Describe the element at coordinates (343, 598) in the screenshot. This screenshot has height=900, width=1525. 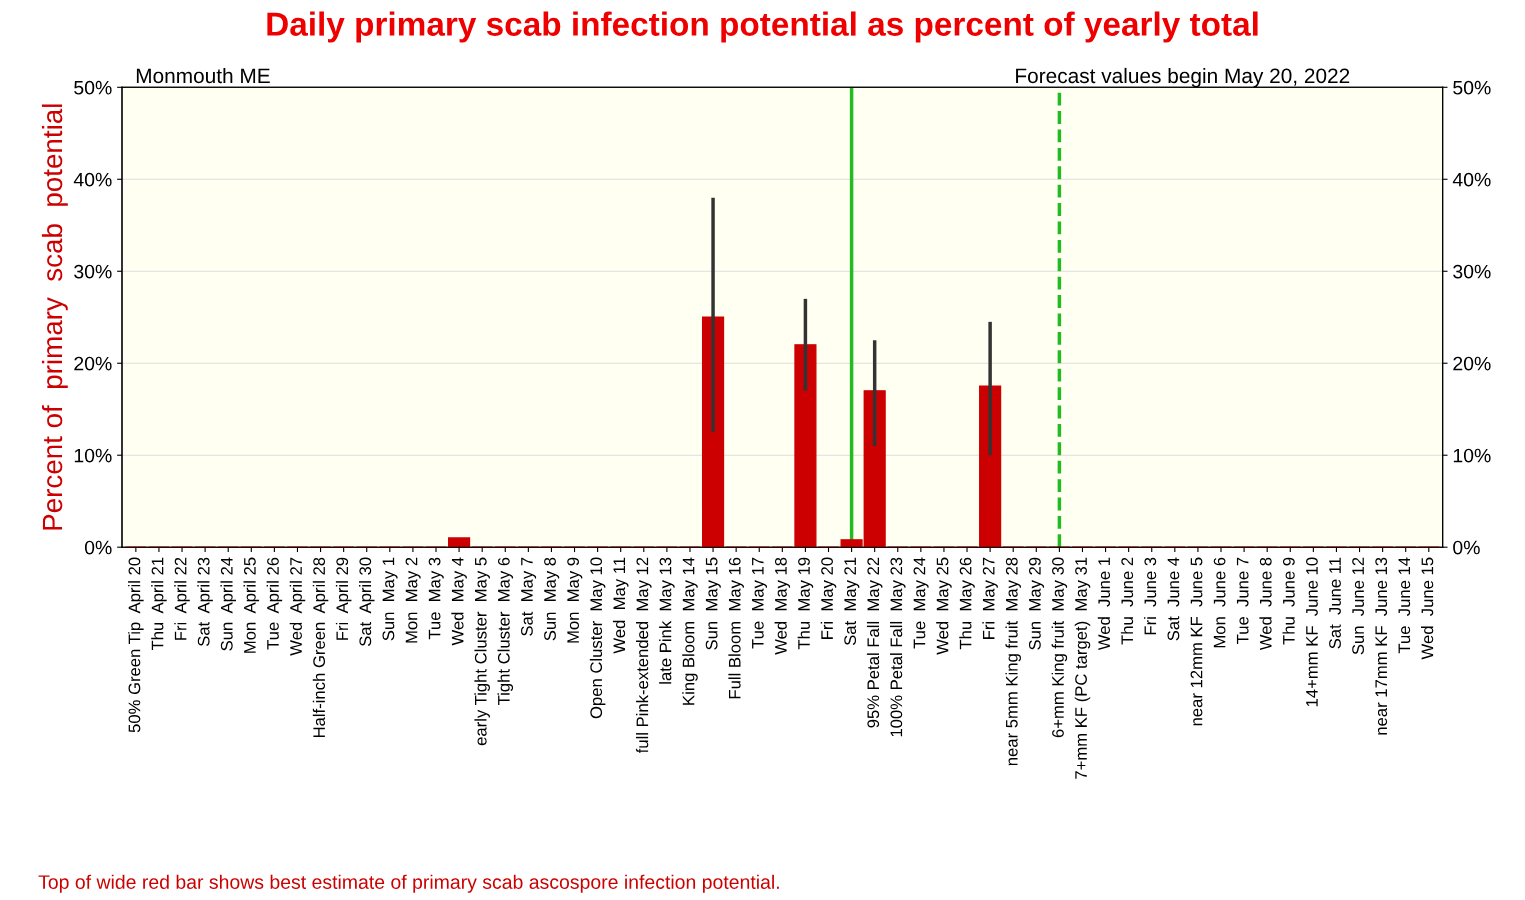
I see `x-tick-label: Fri April 29` at that location.